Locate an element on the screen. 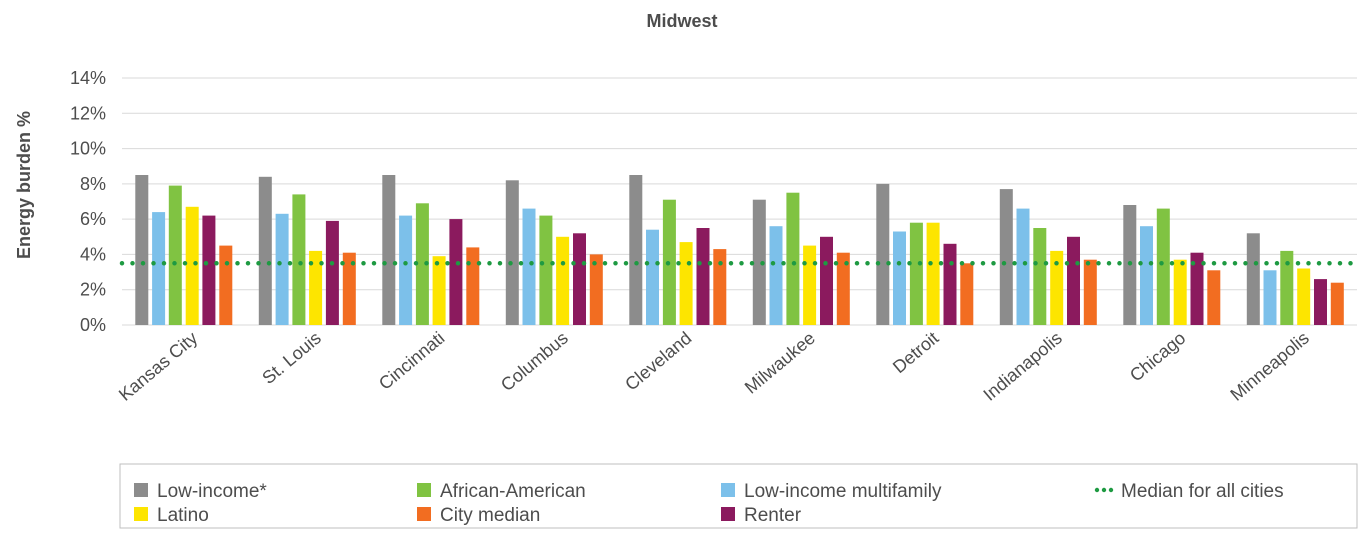 The image size is (1364, 540). y-tick-label: 10% is located at coordinates (88, 149).